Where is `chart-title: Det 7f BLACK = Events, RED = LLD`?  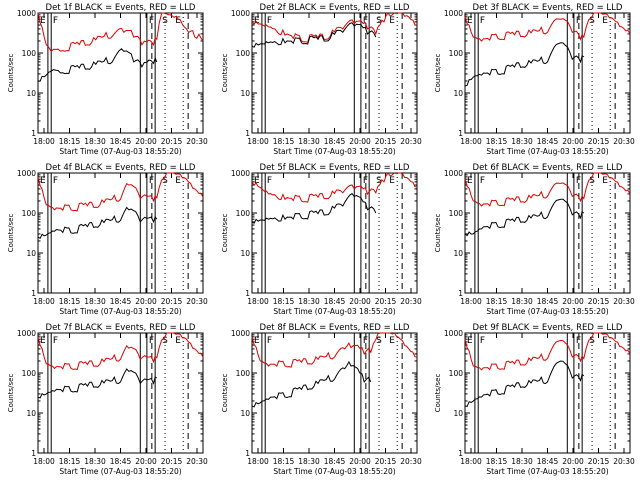
chart-title: Det 7f BLACK = Events, RED = LLD is located at coordinates (121, 328).